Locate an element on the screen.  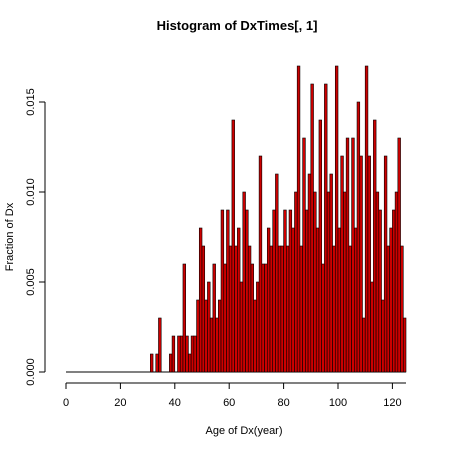
x-tick-label: 60 is located at coordinates (229, 403).